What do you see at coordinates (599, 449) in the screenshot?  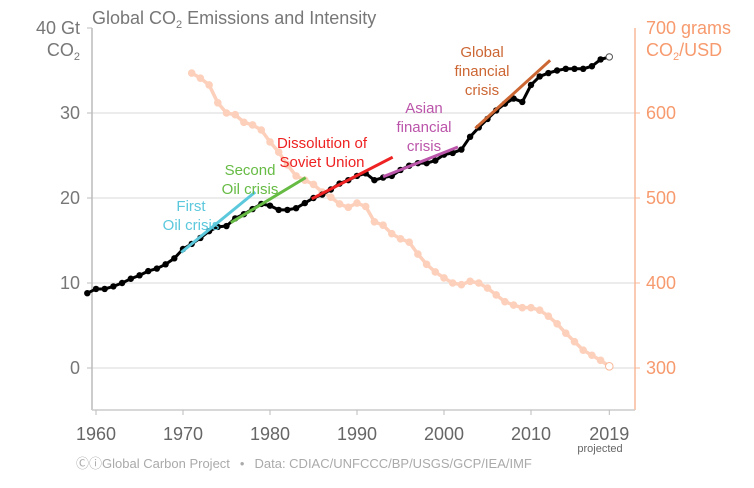 I see `projected-label: projected` at bounding box center [599, 449].